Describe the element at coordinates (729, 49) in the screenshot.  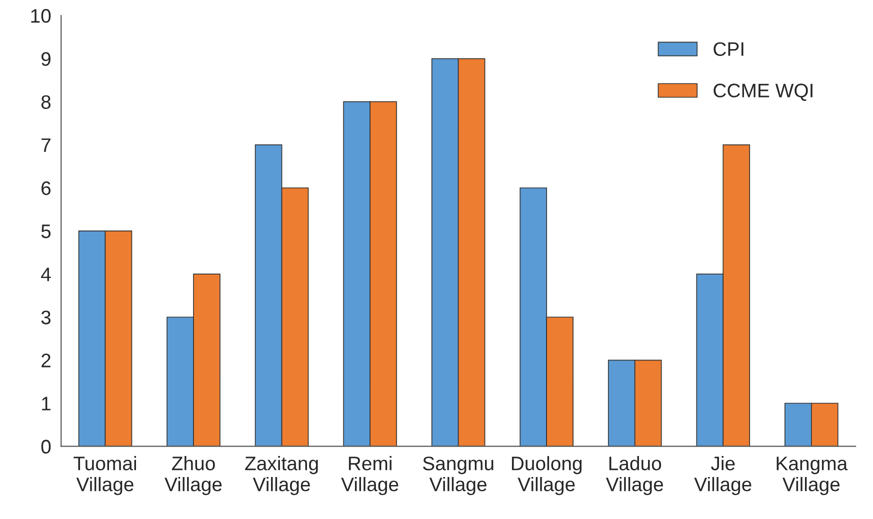
I see `legend-label: CPI` at that location.